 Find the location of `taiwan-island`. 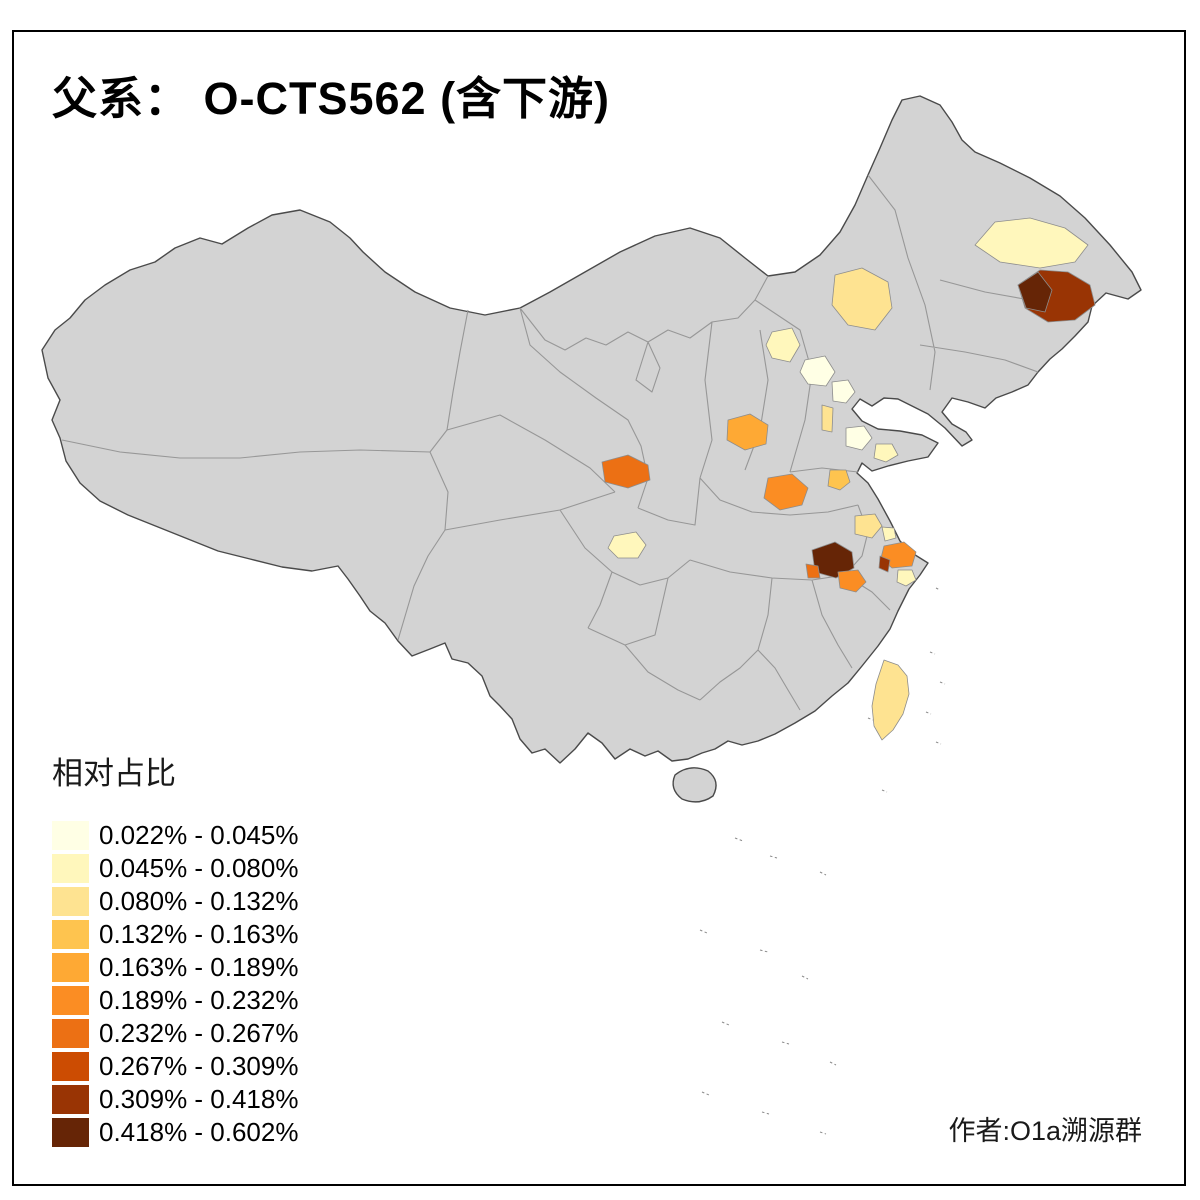

taiwan-island is located at coordinates (890, 700).